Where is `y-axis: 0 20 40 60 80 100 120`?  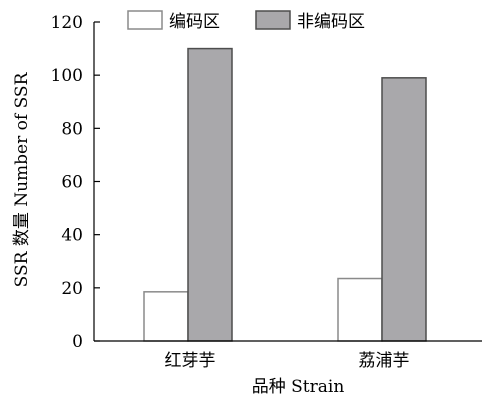 y-axis: 0 20 40 60 80 100 120 is located at coordinates (75, 182).